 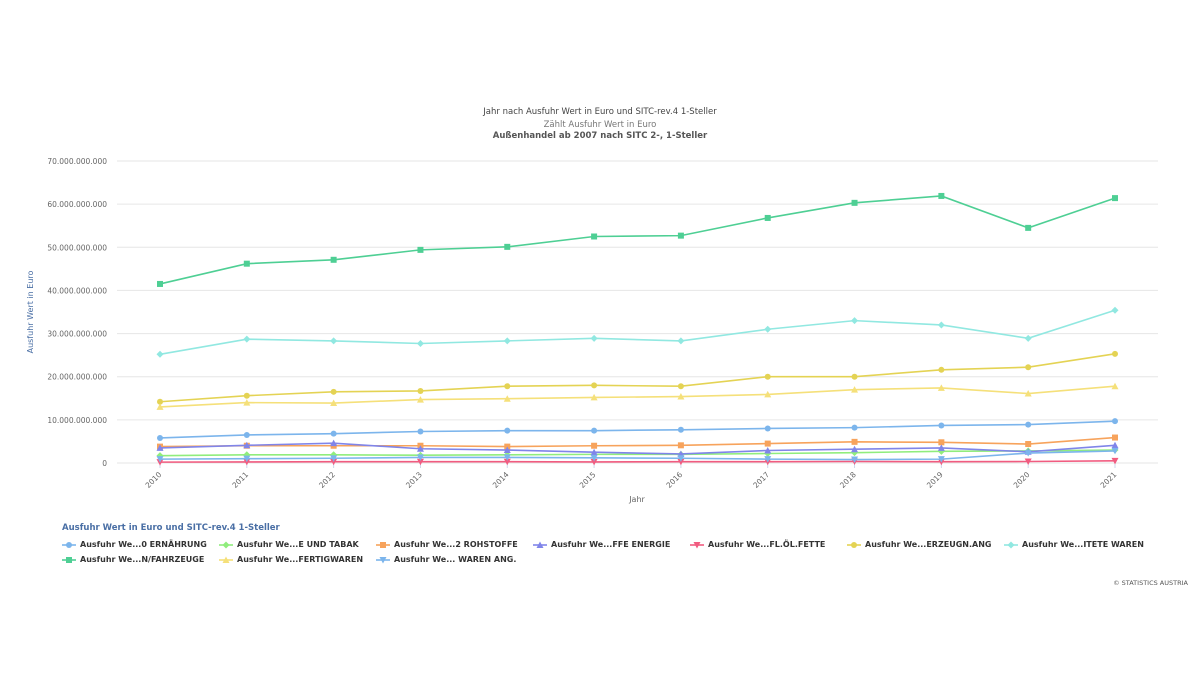 I want to click on legend-item: Ausfuhr We...E UND TABAK, so click(x=289, y=544).